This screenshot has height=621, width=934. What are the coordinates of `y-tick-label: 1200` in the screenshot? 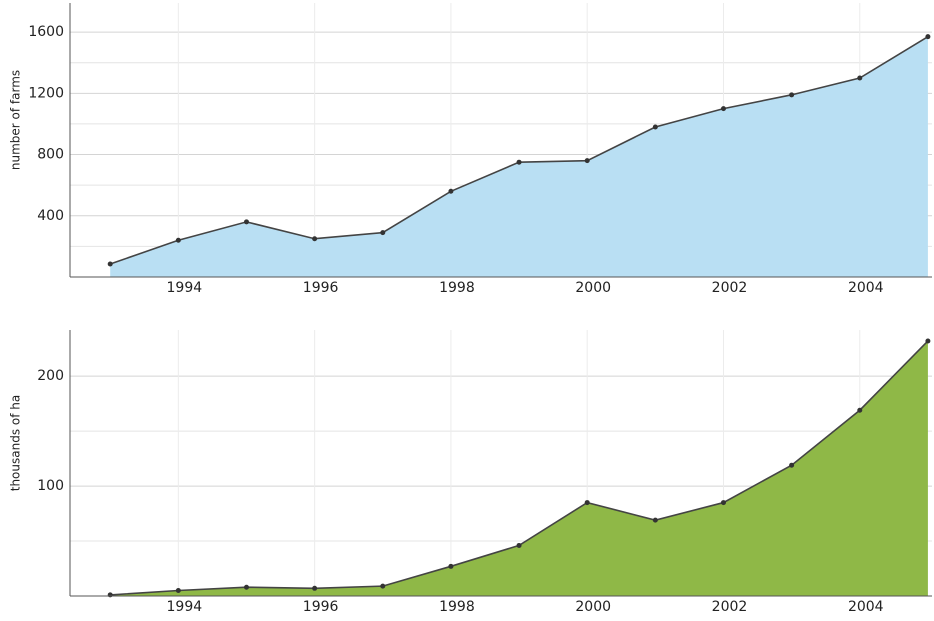 It's located at (46, 93).